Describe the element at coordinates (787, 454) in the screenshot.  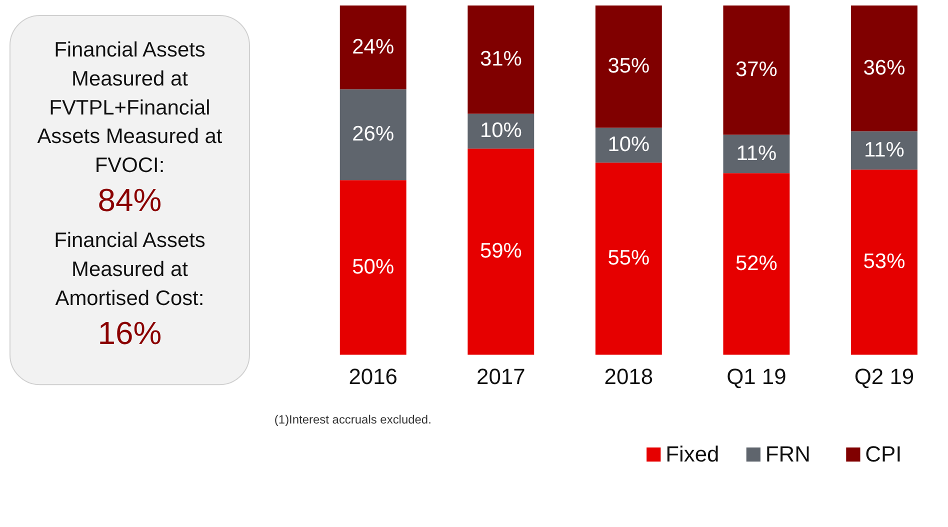
I see `legend-label: FRN` at that location.